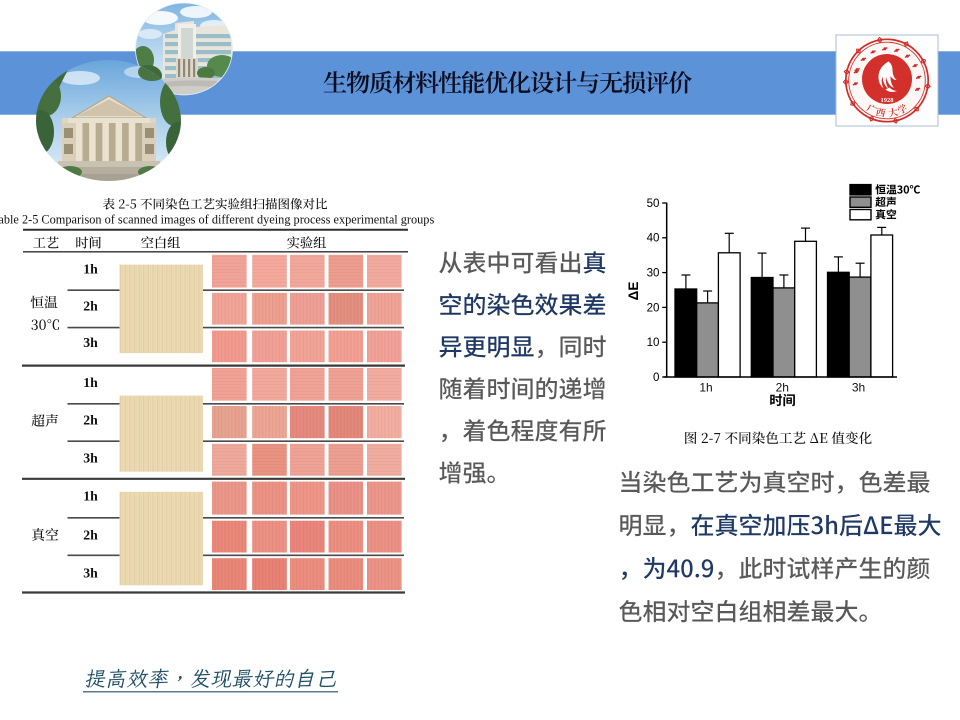 The height and width of the screenshot is (720, 960). Describe the element at coordinates (653, 203) in the screenshot. I see `svg-text: 50` at that location.